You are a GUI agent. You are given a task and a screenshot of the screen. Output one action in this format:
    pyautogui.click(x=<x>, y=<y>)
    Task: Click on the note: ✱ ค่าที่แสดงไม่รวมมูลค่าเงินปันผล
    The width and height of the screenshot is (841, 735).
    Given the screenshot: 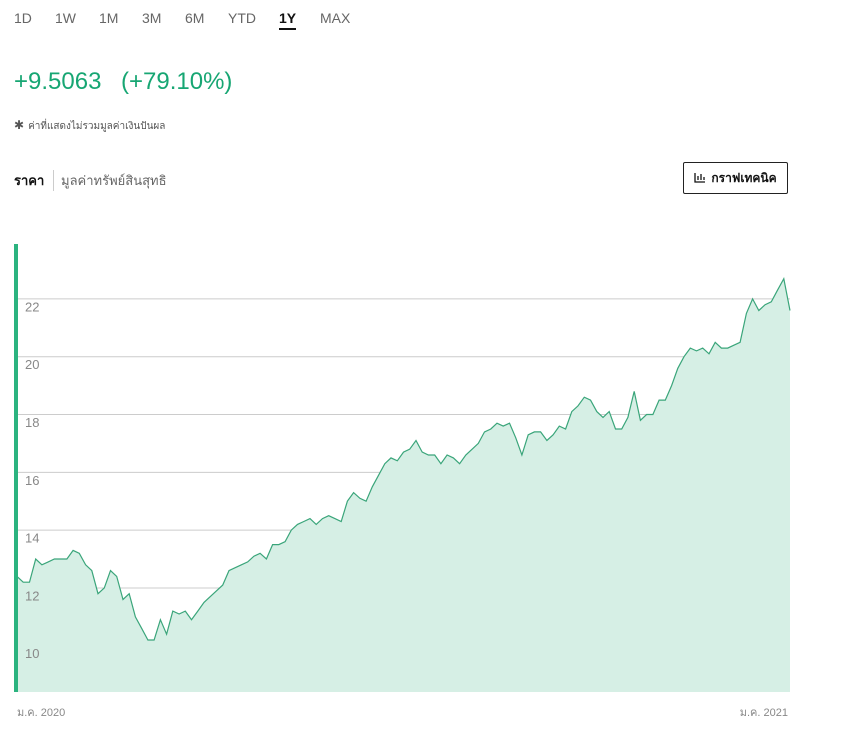 What is the action you would take?
    pyautogui.click(x=90, y=125)
    